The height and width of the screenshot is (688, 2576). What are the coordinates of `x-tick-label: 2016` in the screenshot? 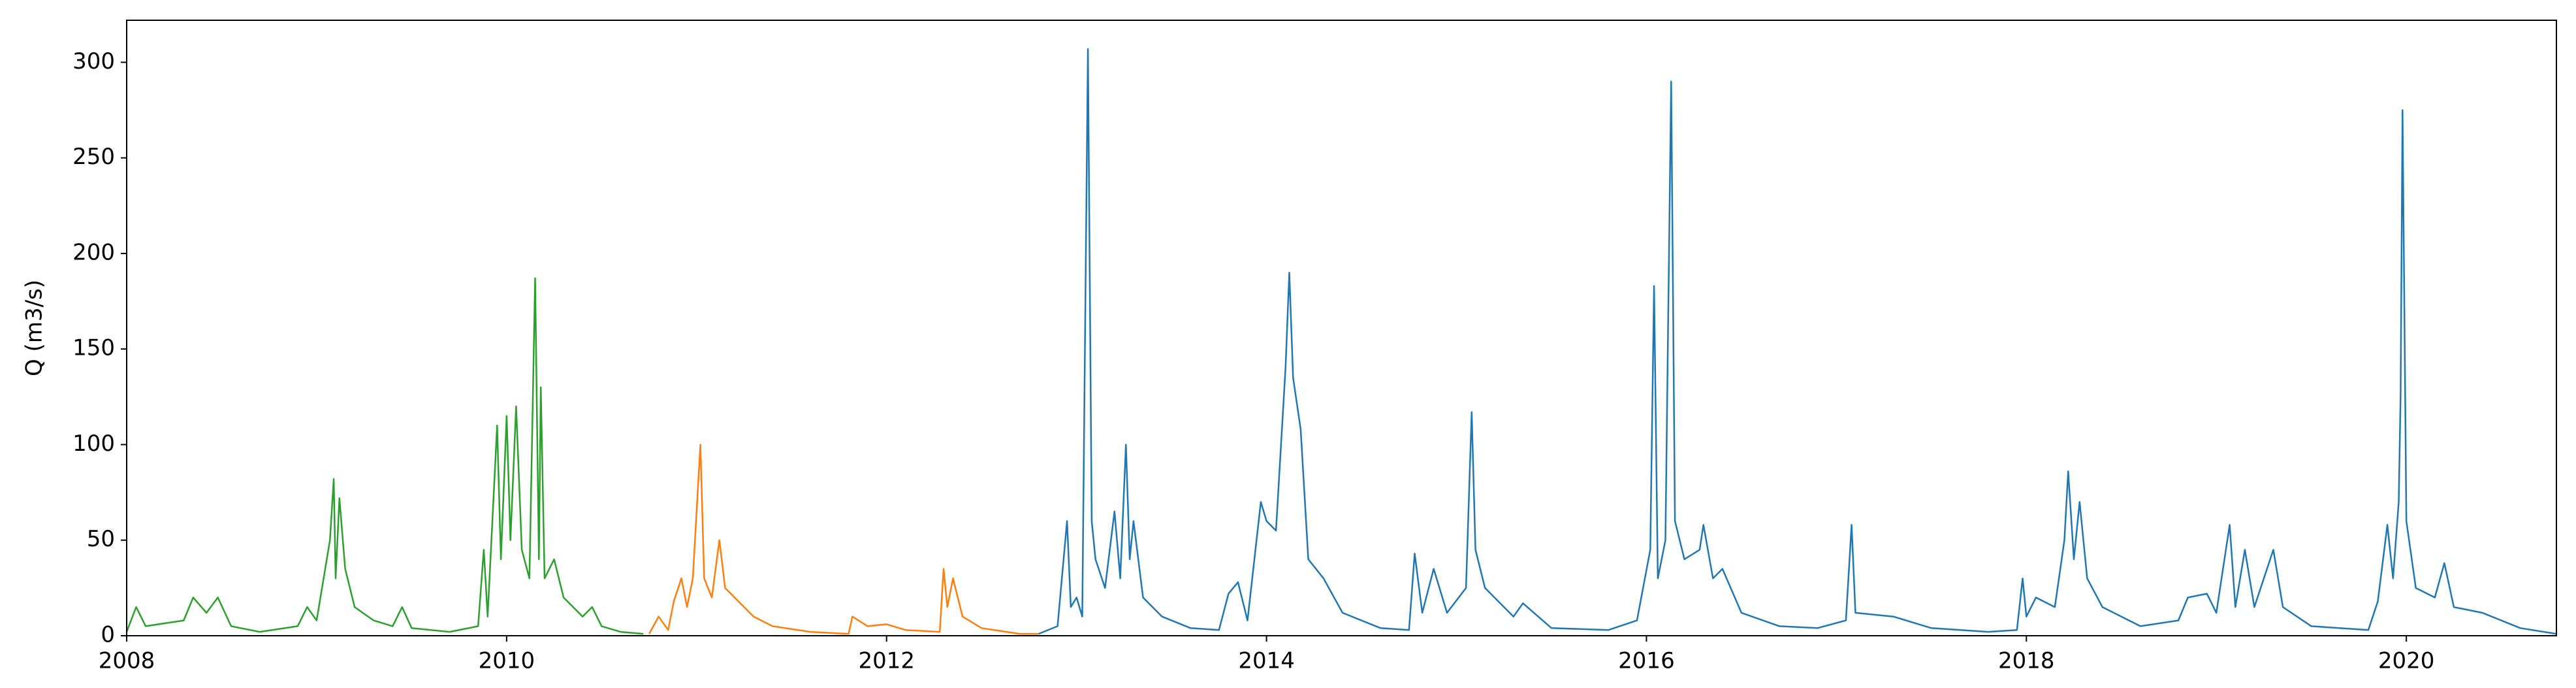 It's located at (1647, 661).